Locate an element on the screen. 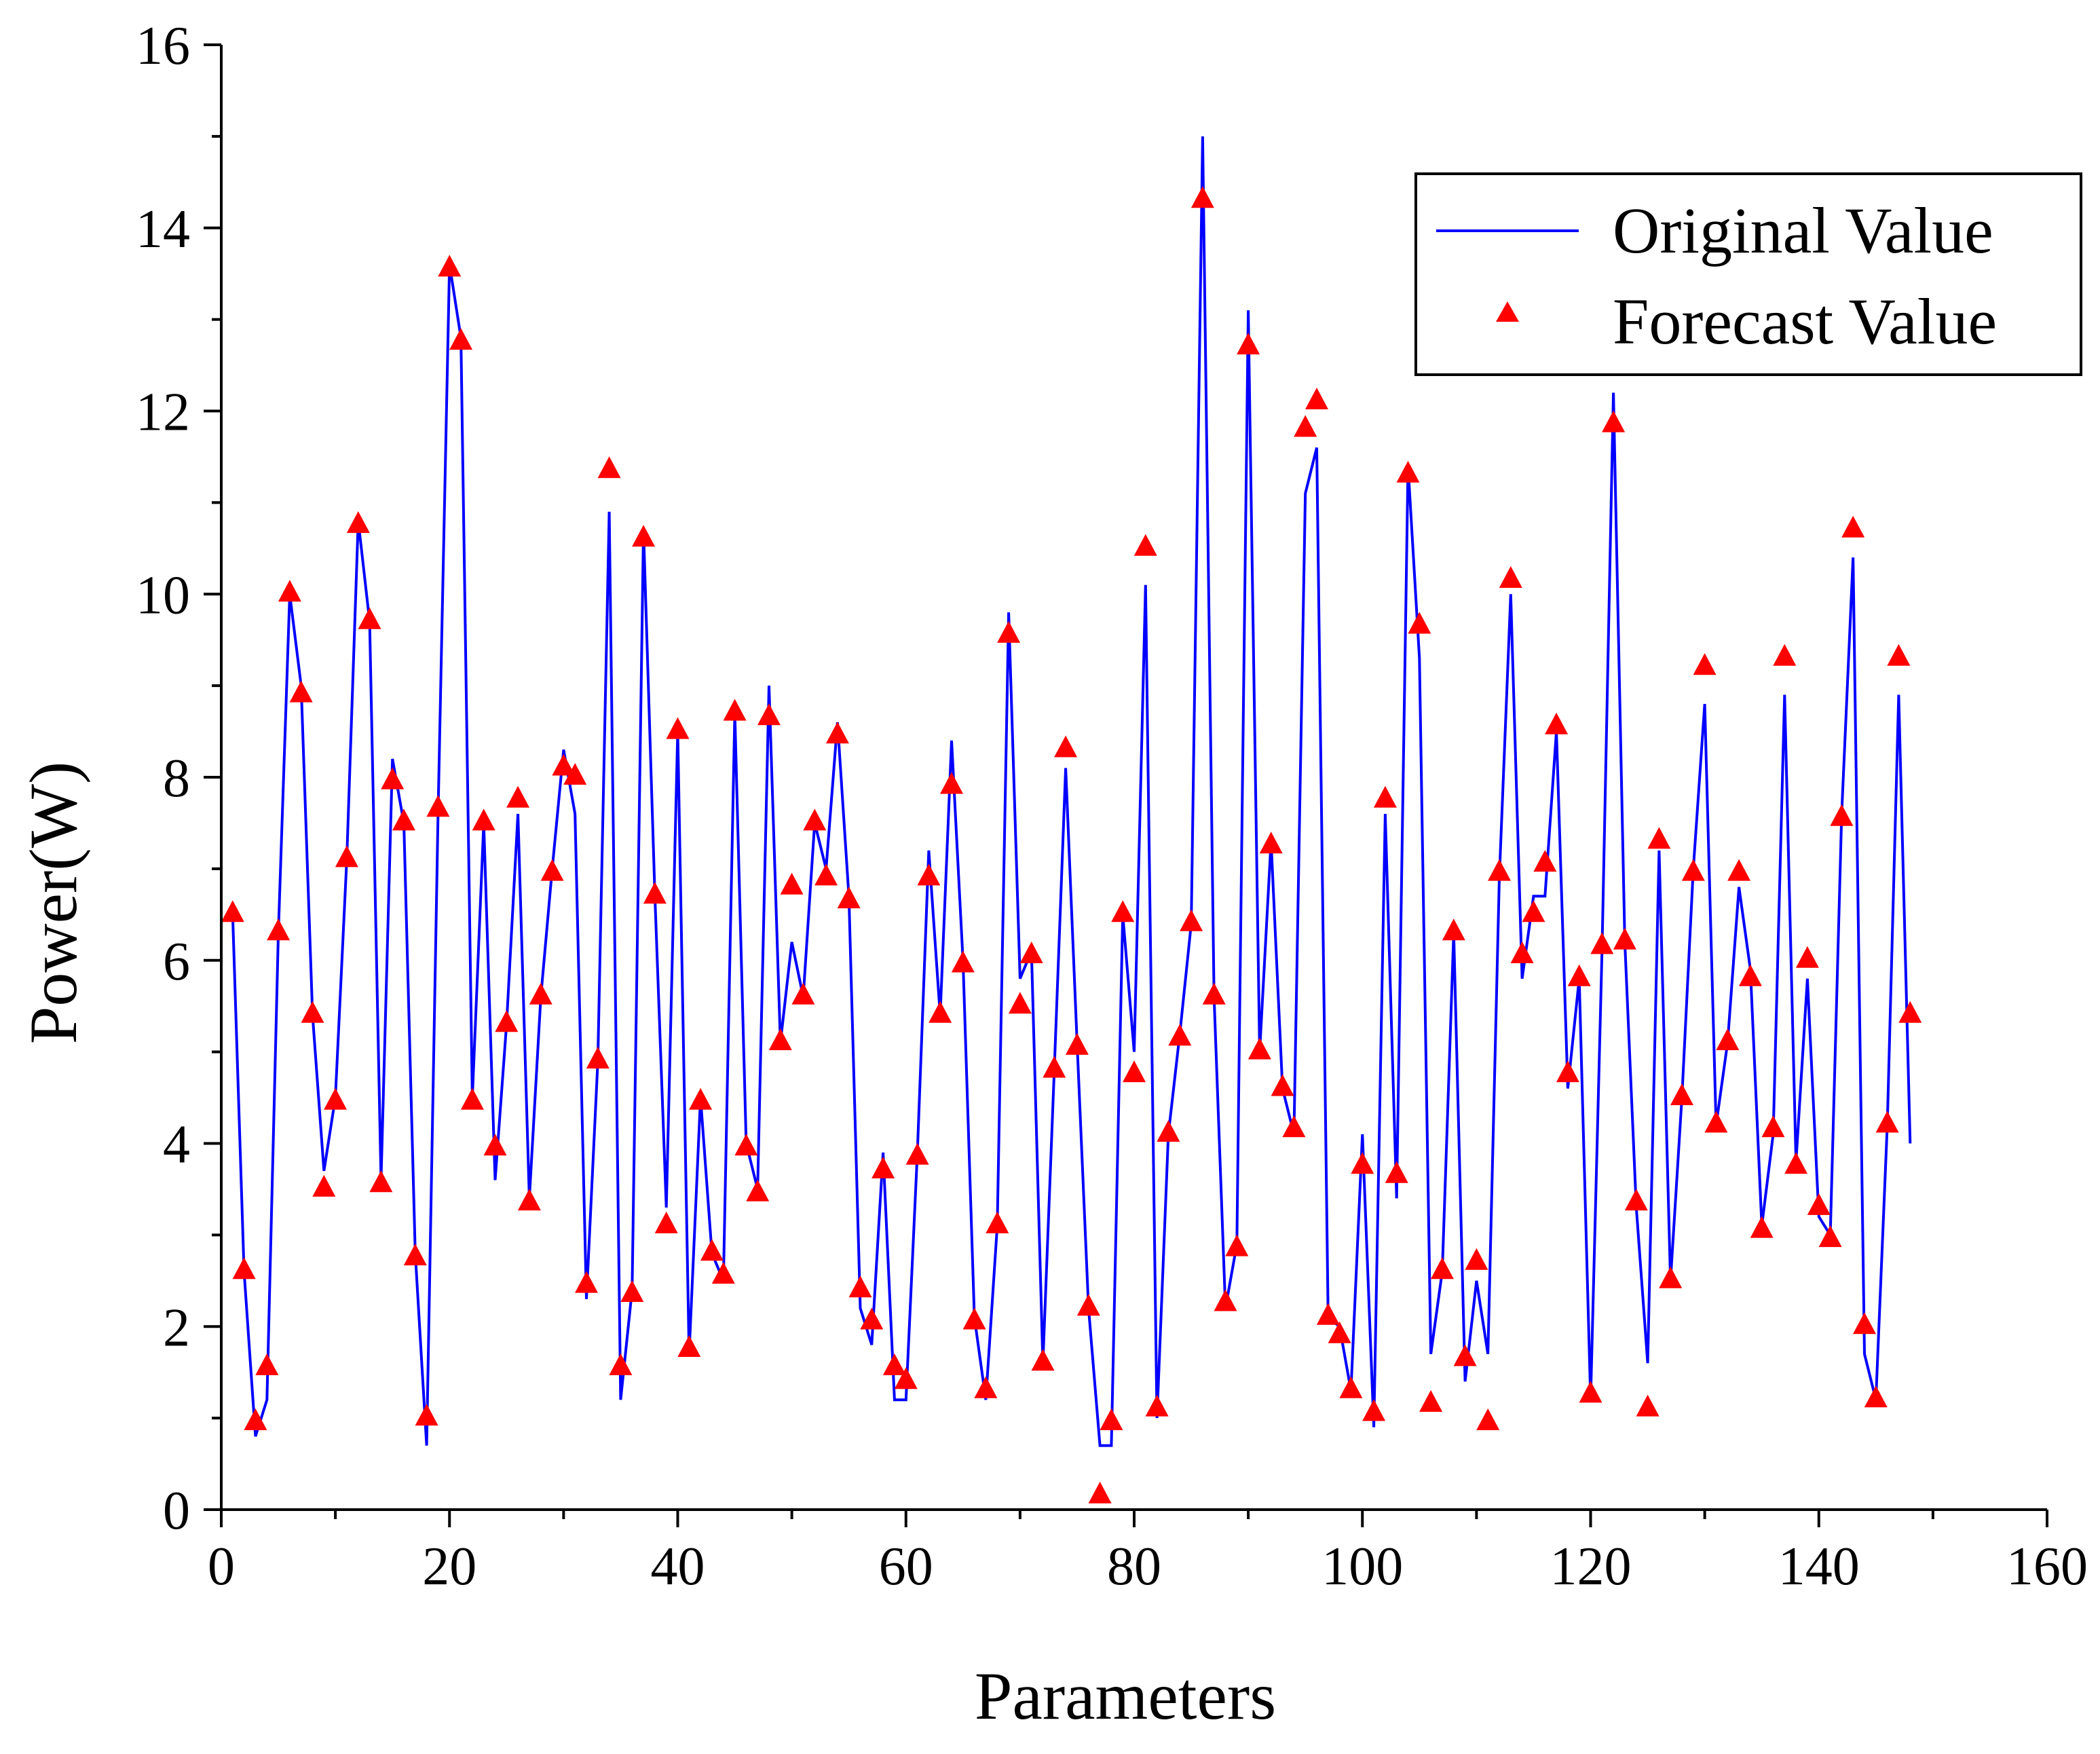  y-axis-title: Power(W) is located at coordinates (54, 903).